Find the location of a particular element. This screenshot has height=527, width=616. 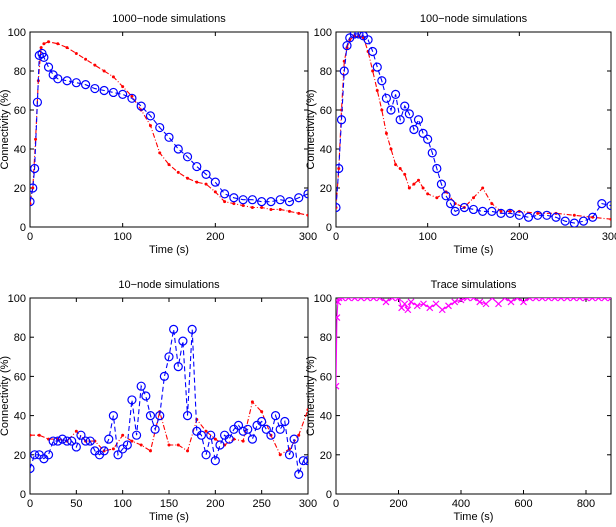

y-tick-label: 60 is located at coordinates (326, 111).